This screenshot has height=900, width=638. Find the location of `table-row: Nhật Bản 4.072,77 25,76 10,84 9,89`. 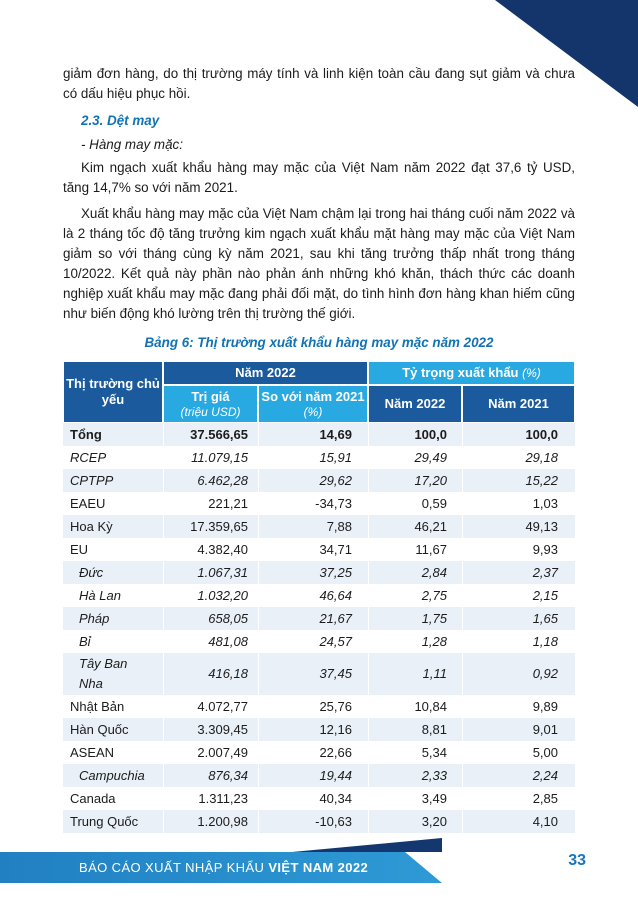

table-row: Nhật Bản 4.072,77 25,76 10,84 9,89 is located at coordinates (319, 706).